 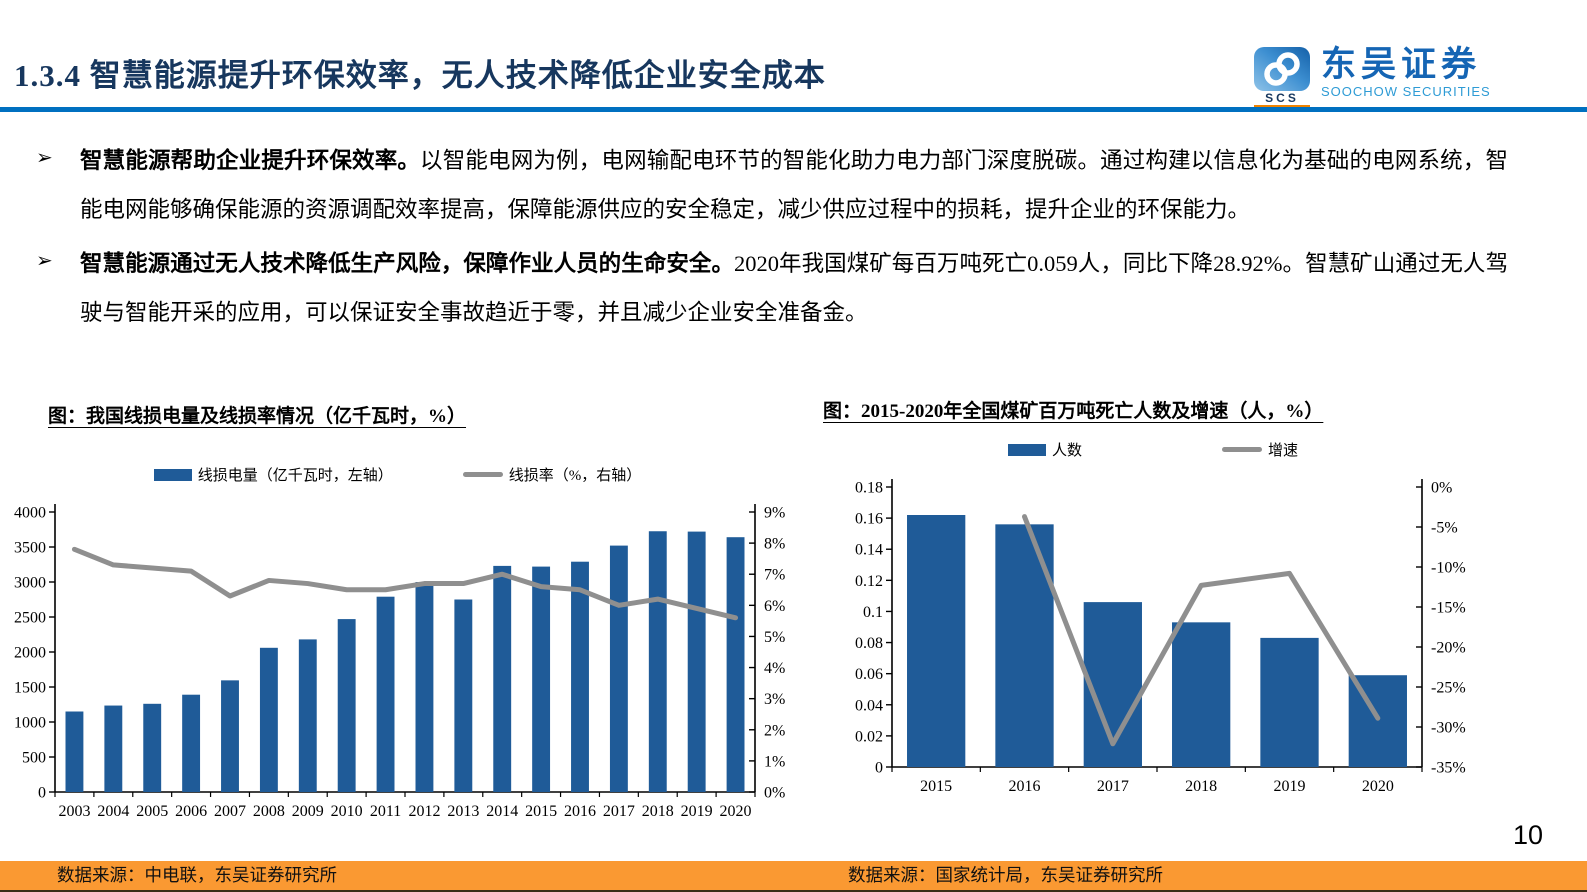 I want to click on right-axis-tick-label: 9%, so click(x=774, y=513).